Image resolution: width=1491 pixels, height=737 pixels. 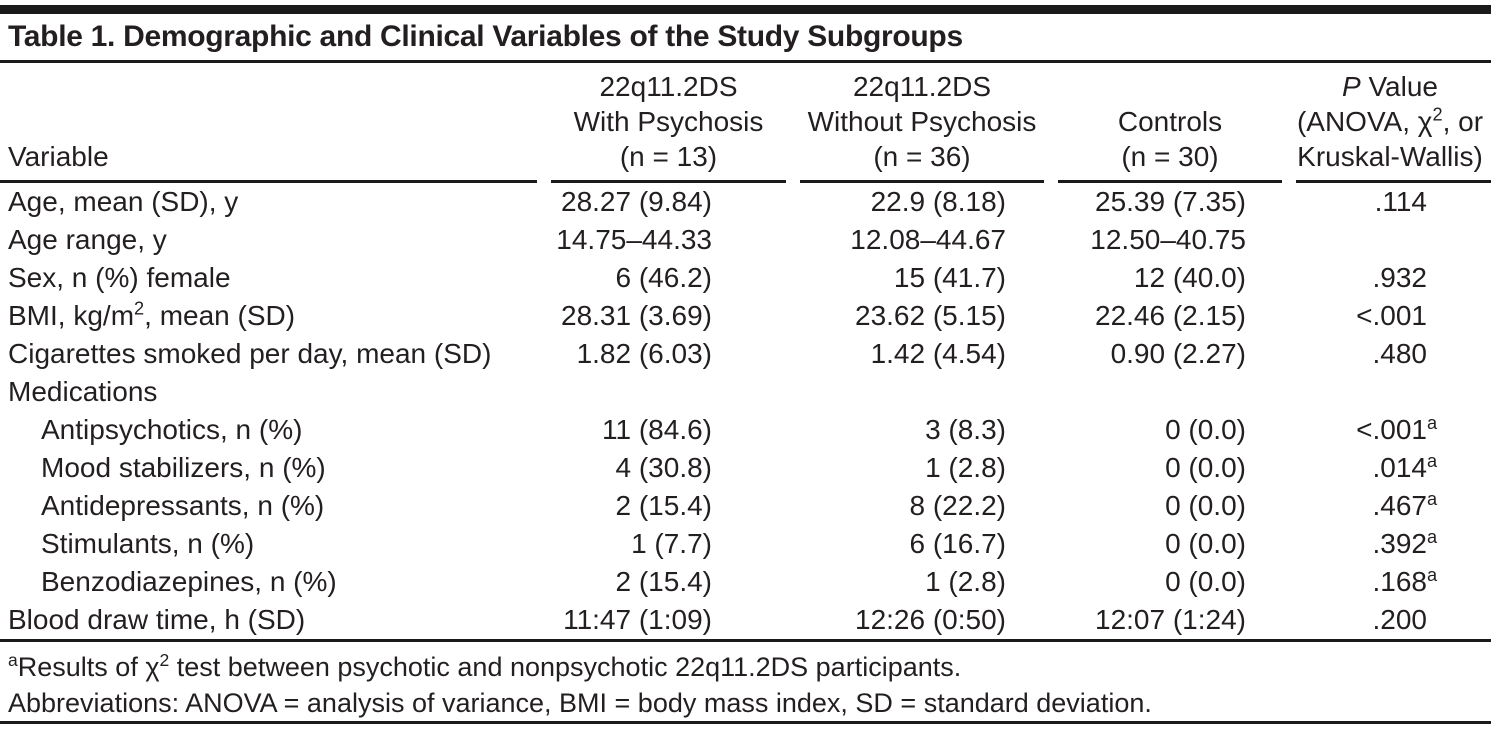 I want to click on value-cell: .480, so click(x=1400, y=353).